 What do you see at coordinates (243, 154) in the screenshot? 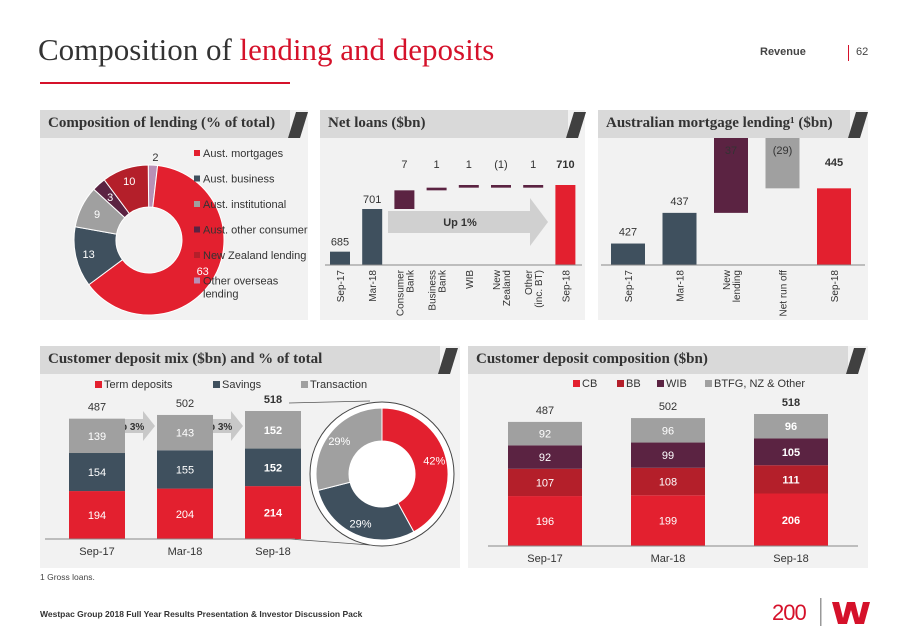
I see `legend-label: Aust. mortgages` at bounding box center [243, 154].